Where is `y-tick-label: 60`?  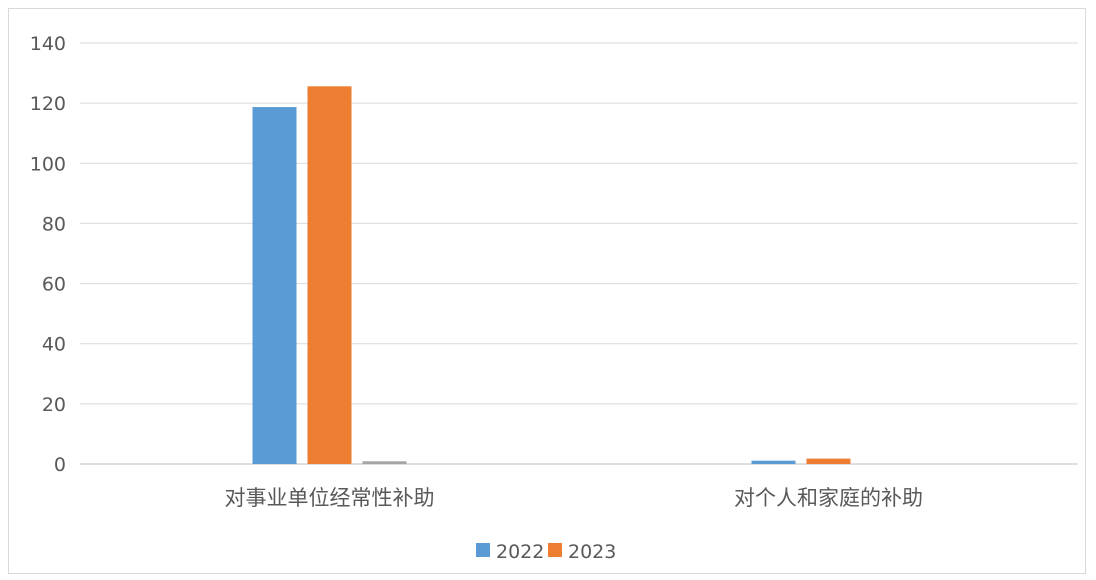 y-tick-label: 60 is located at coordinates (54, 285).